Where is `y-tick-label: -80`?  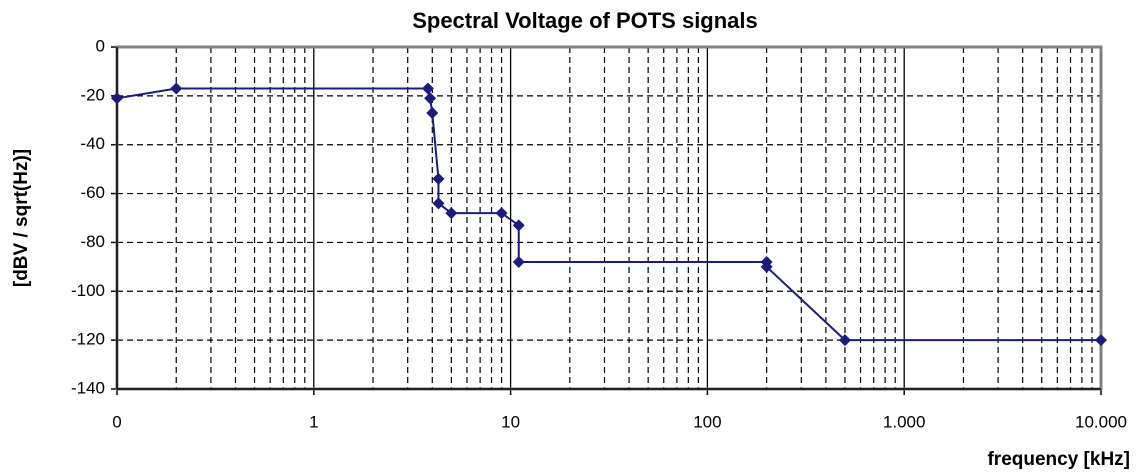
y-tick-label: -80 is located at coordinates (92, 241).